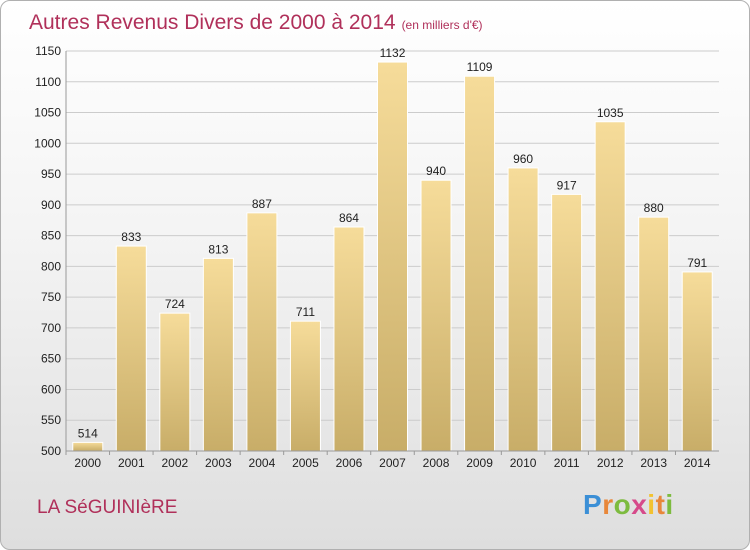 This screenshot has width=750, height=550. What do you see at coordinates (212, 22) in the screenshot?
I see `chart-title-text: Autres Revenus Divers de 2000 à 2014` at bounding box center [212, 22].